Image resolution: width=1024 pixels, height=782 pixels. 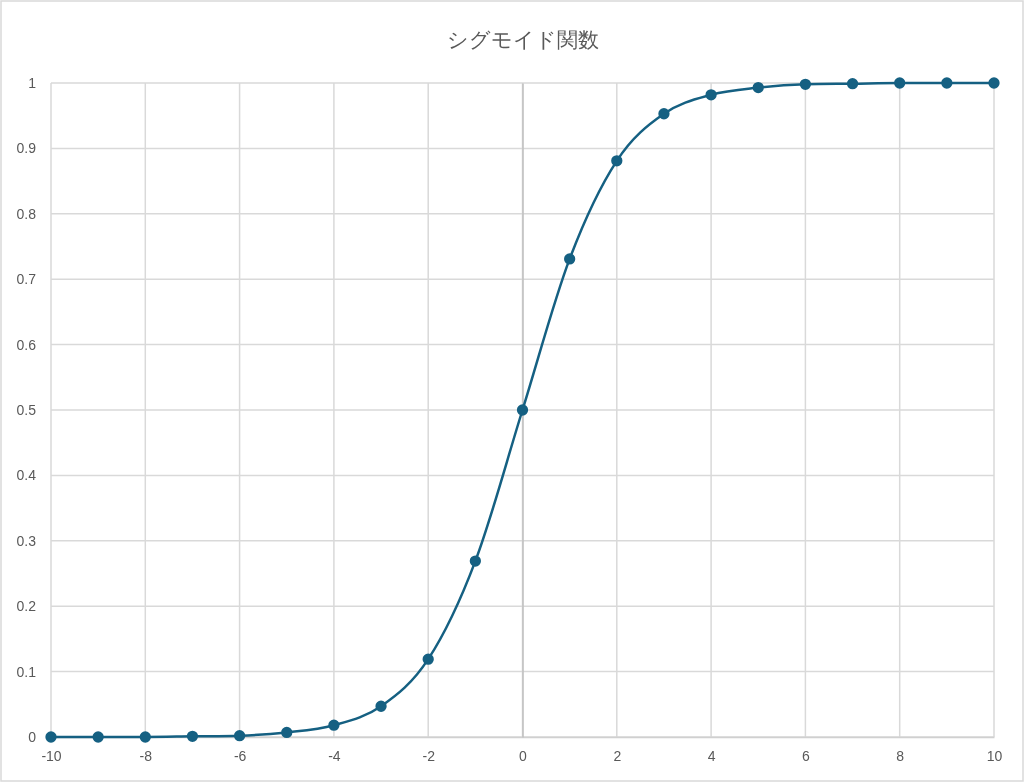 I want to click on y-tick-label: 1, so click(x=32, y=82).